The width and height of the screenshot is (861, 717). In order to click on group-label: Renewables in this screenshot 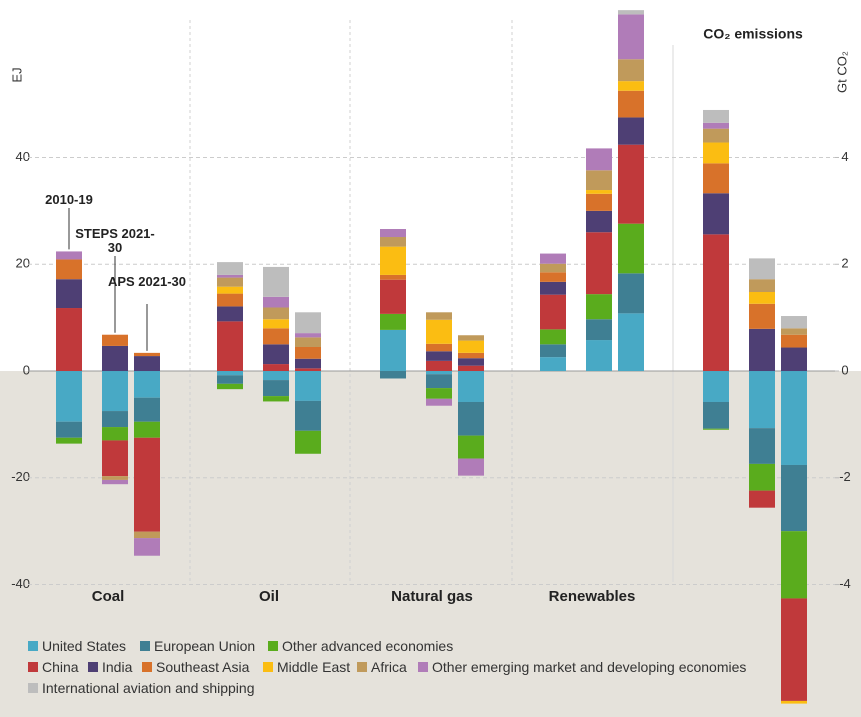, I will do `click(592, 596)`.